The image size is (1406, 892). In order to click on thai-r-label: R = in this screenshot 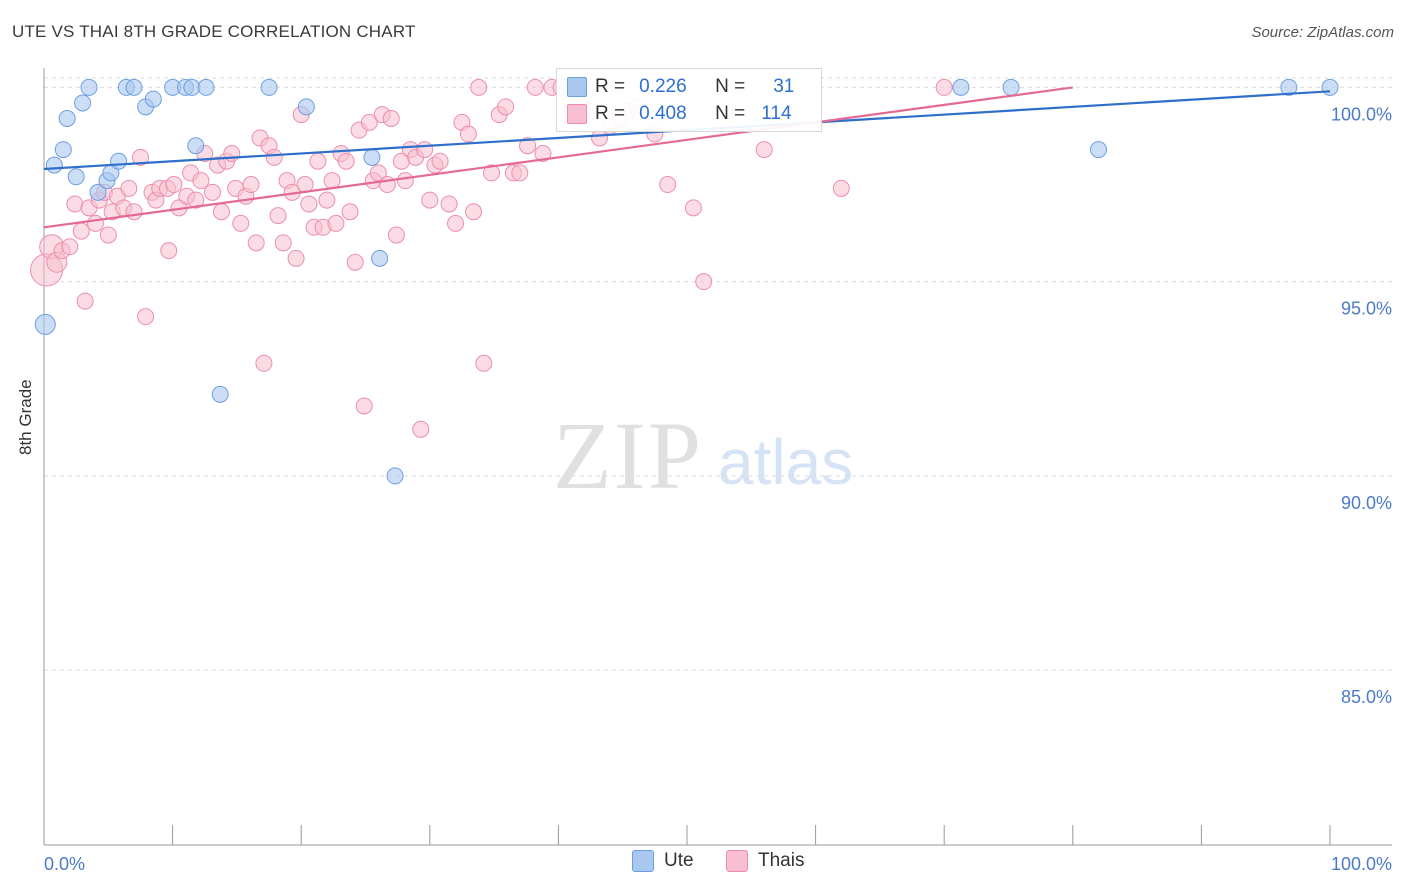, I will do `click(610, 113)`.